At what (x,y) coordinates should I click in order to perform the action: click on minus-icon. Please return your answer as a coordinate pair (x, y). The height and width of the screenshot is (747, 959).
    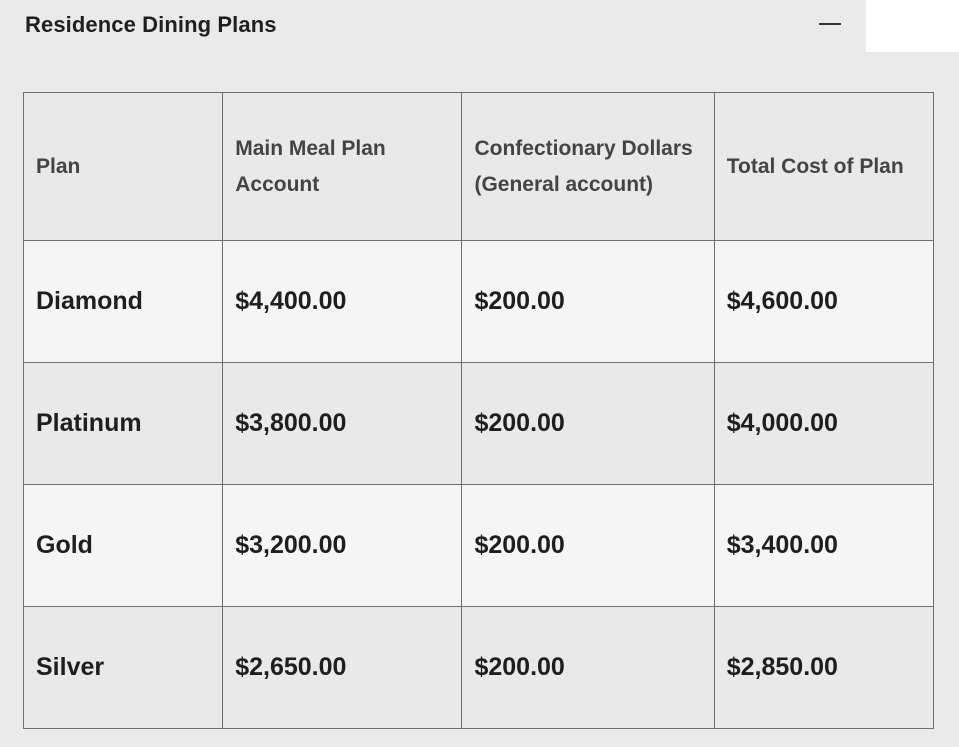
    Looking at the image, I should click on (830, 24).